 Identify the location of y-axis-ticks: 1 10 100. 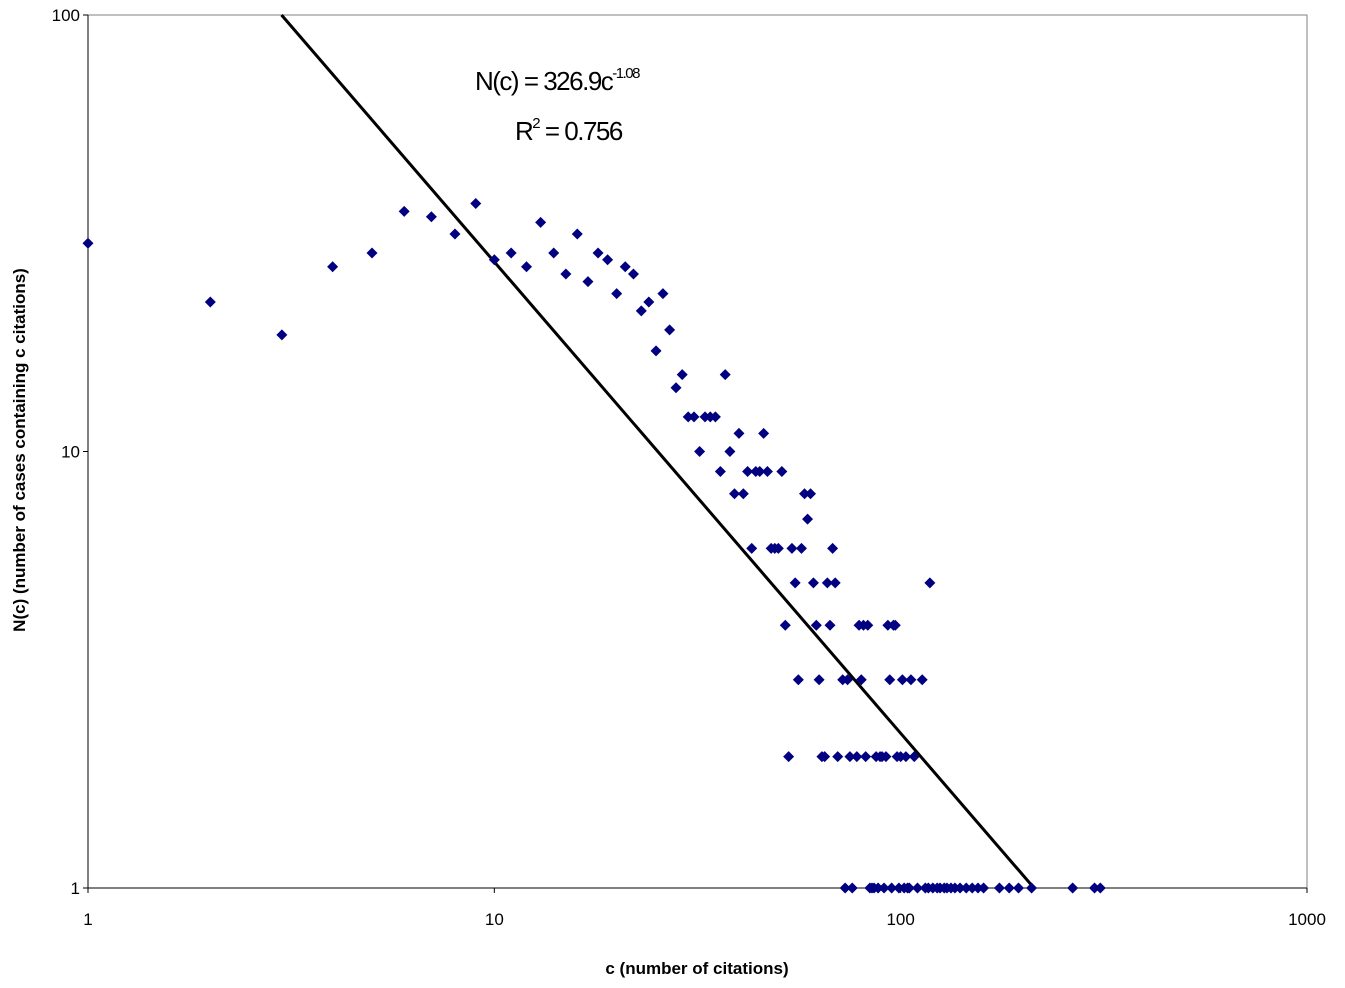
(70, 452).